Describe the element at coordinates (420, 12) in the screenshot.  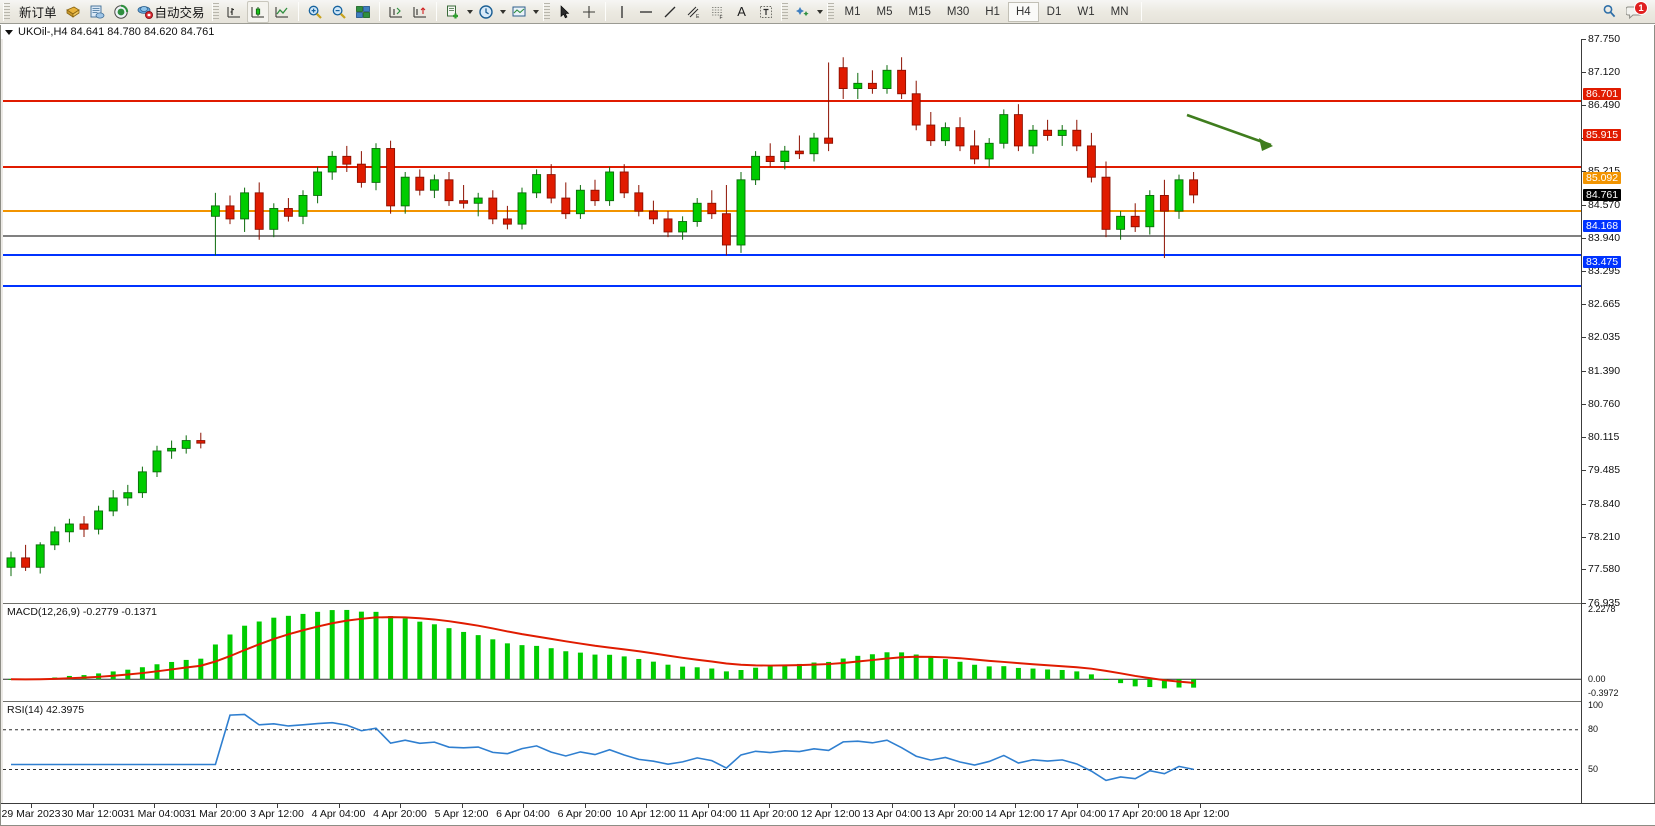
I see `auto-scroll-icon` at that location.